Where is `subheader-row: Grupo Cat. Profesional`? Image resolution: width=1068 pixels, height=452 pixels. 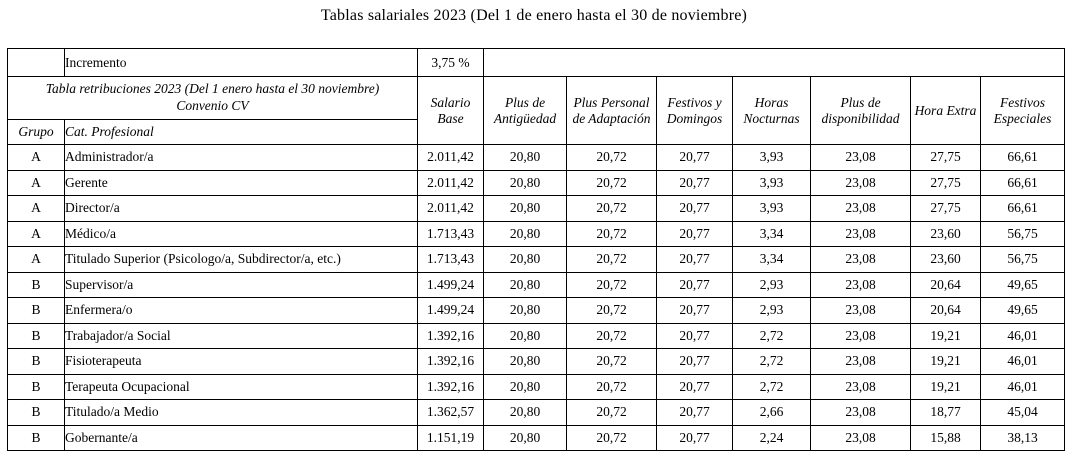
subheader-row: Grupo Cat. Profesional is located at coordinates (536, 132).